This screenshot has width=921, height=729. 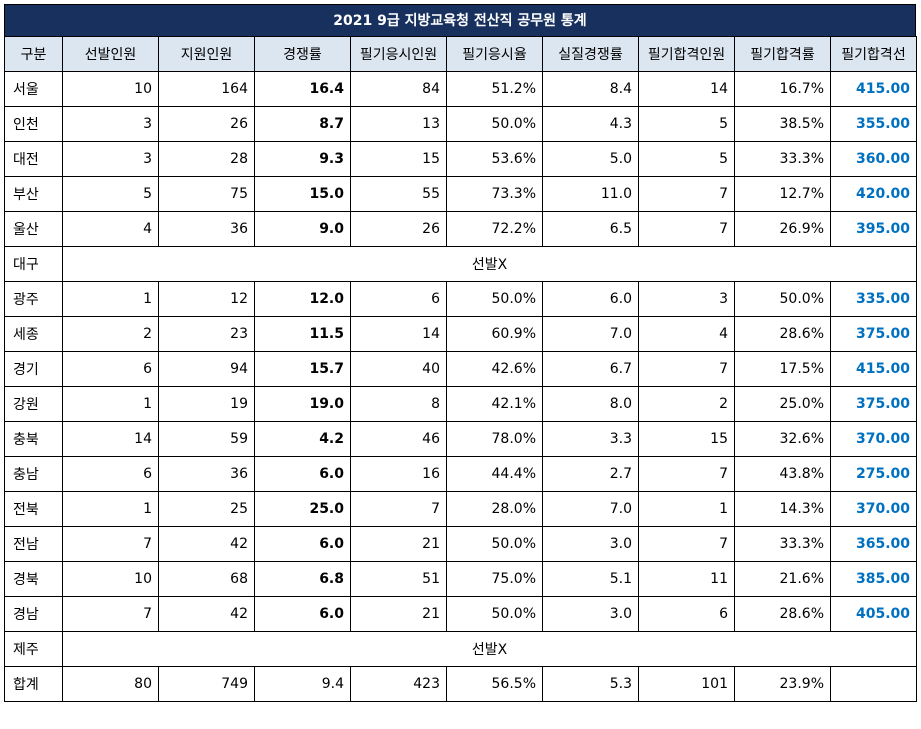 I want to click on region-cell: 충북, so click(x=33, y=439).